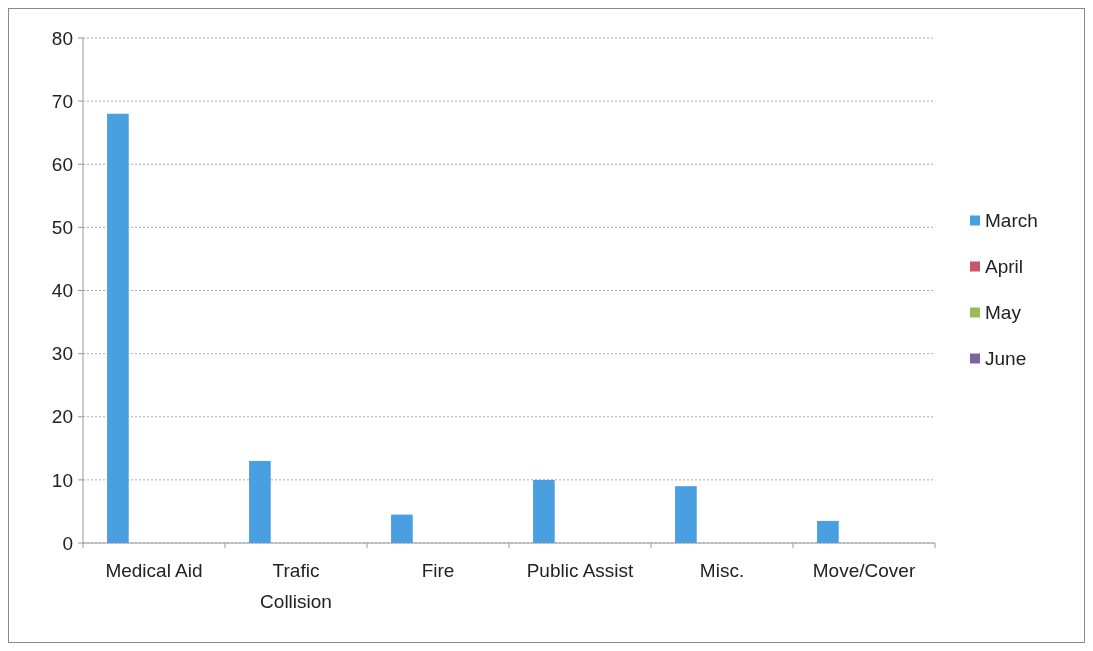 This screenshot has width=1093, height=651. What do you see at coordinates (62, 101) in the screenshot?
I see `y-tick-label: 70` at bounding box center [62, 101].